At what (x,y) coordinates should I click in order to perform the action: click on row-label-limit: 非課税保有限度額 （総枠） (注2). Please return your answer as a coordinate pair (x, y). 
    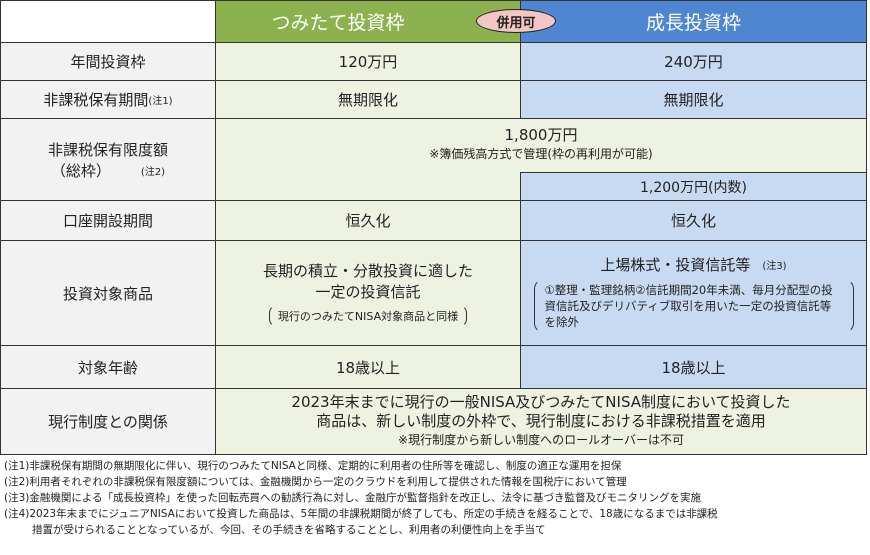
    Looking at the image, I should click on (108, 159).